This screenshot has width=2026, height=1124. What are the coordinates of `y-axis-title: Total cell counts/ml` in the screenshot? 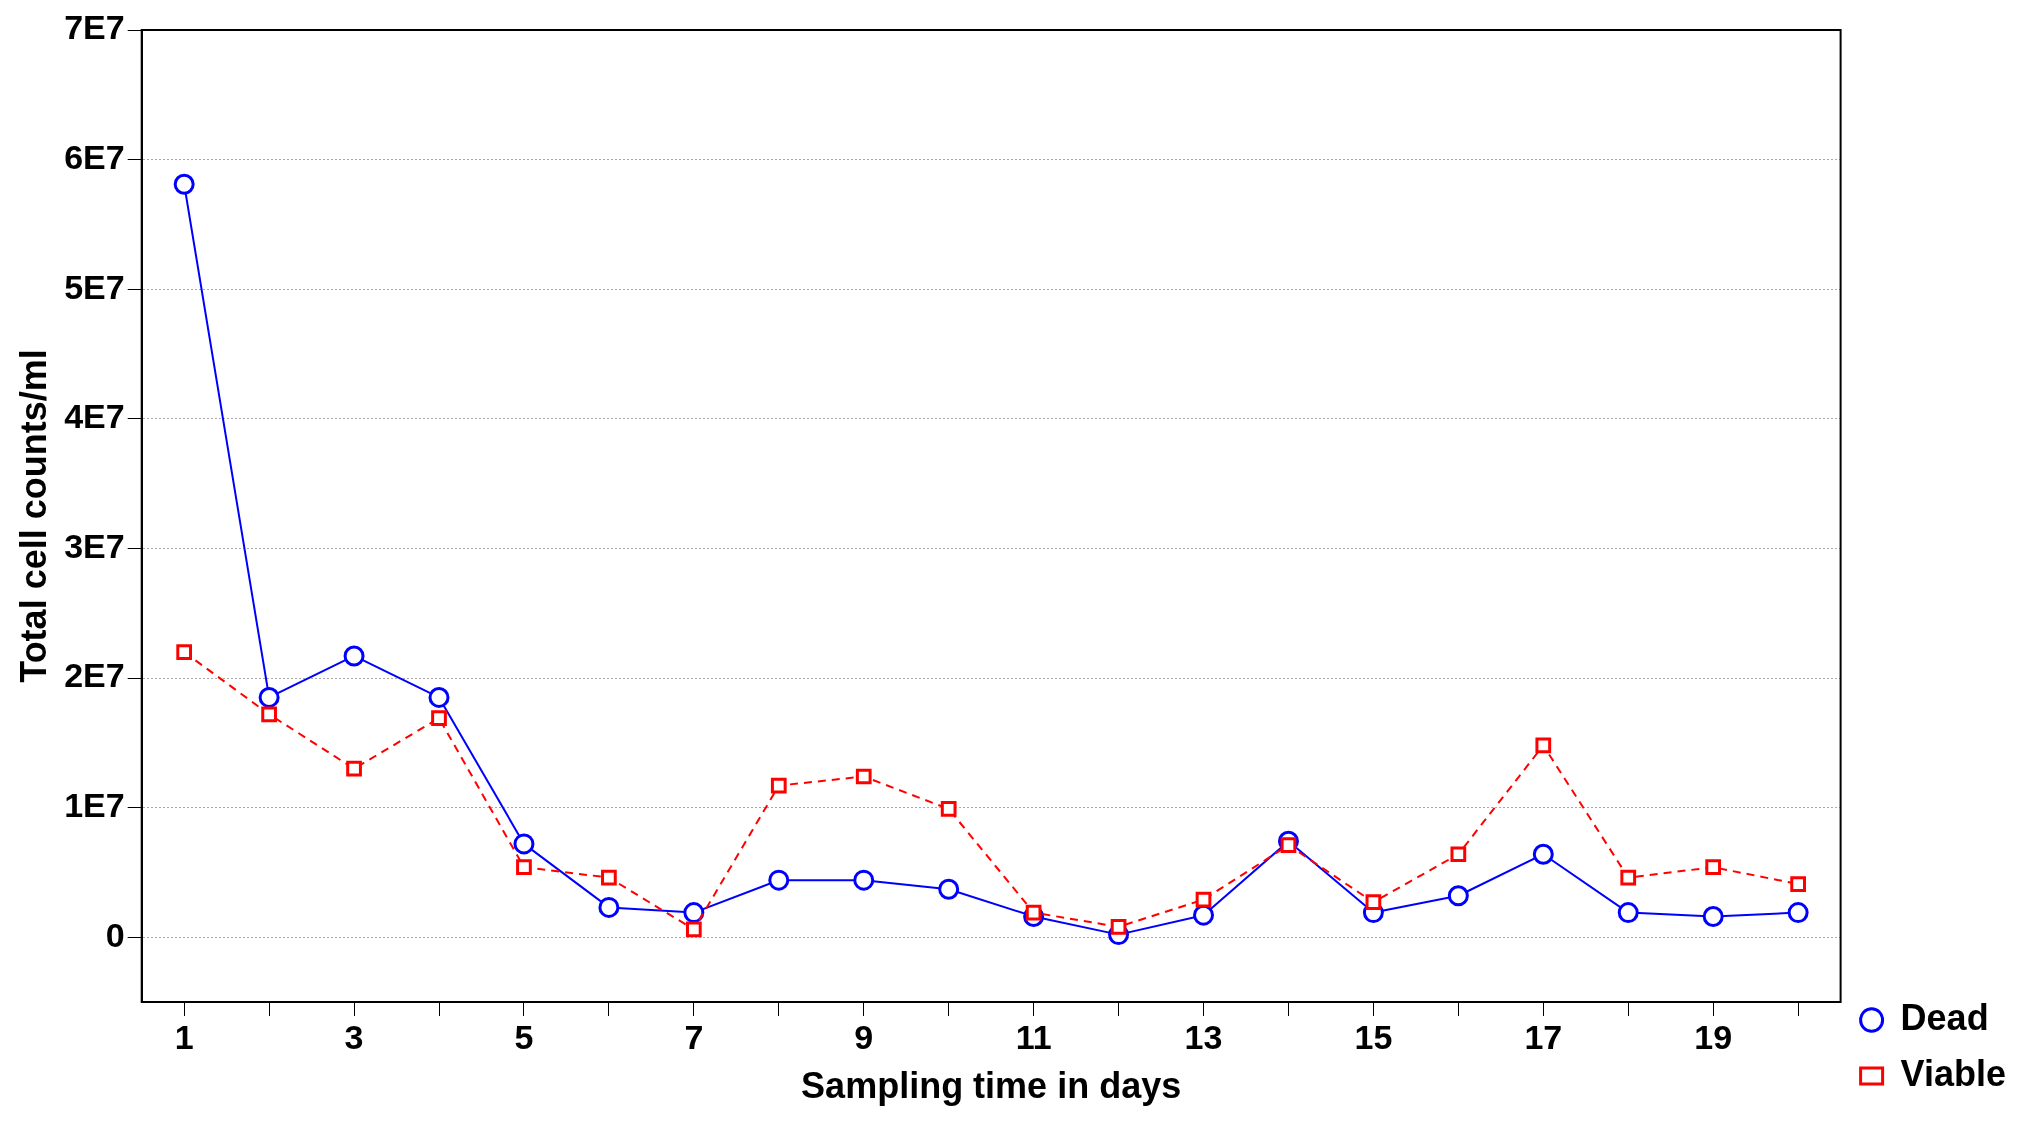 It's located at (33, 516).